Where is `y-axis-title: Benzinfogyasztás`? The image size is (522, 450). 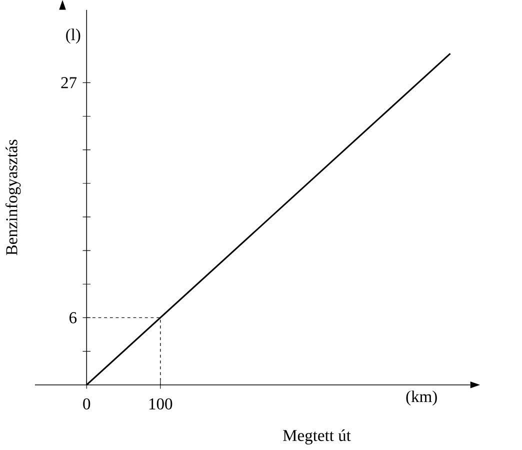 y-axis-title: Benzinfogyasztás is located at coordinates (13, 198).